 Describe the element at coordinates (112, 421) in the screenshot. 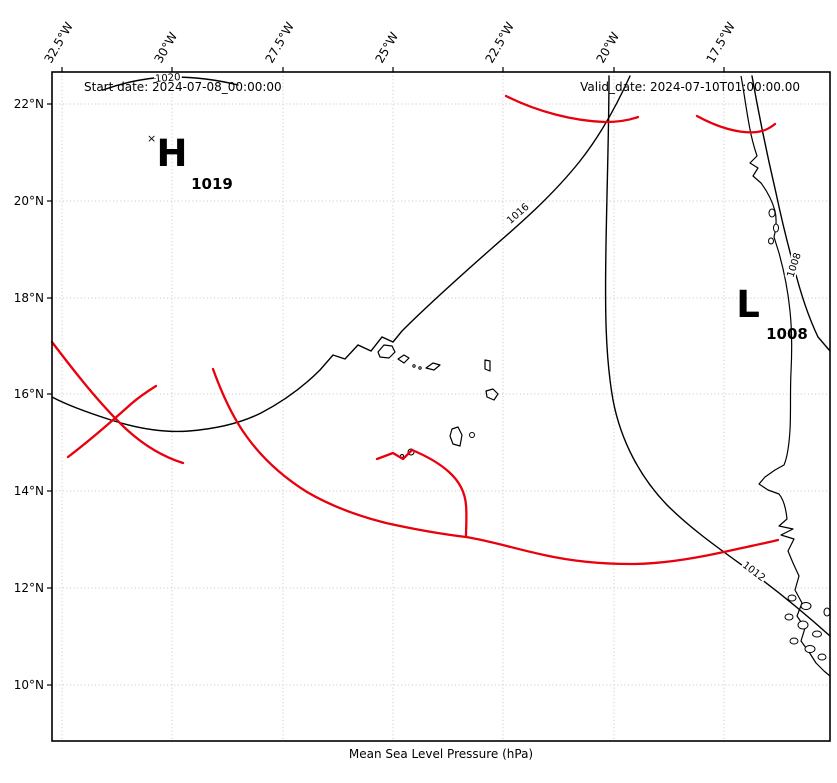

I see `red-front-left-b` at that location.